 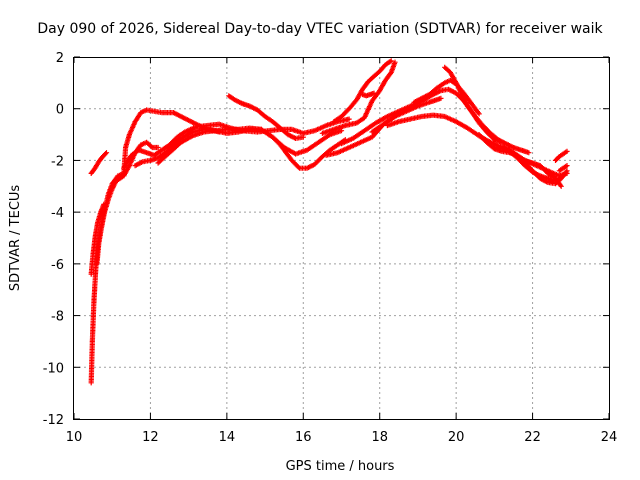 I want to click on x-tick-label: 18, so click(x=379, y=437).